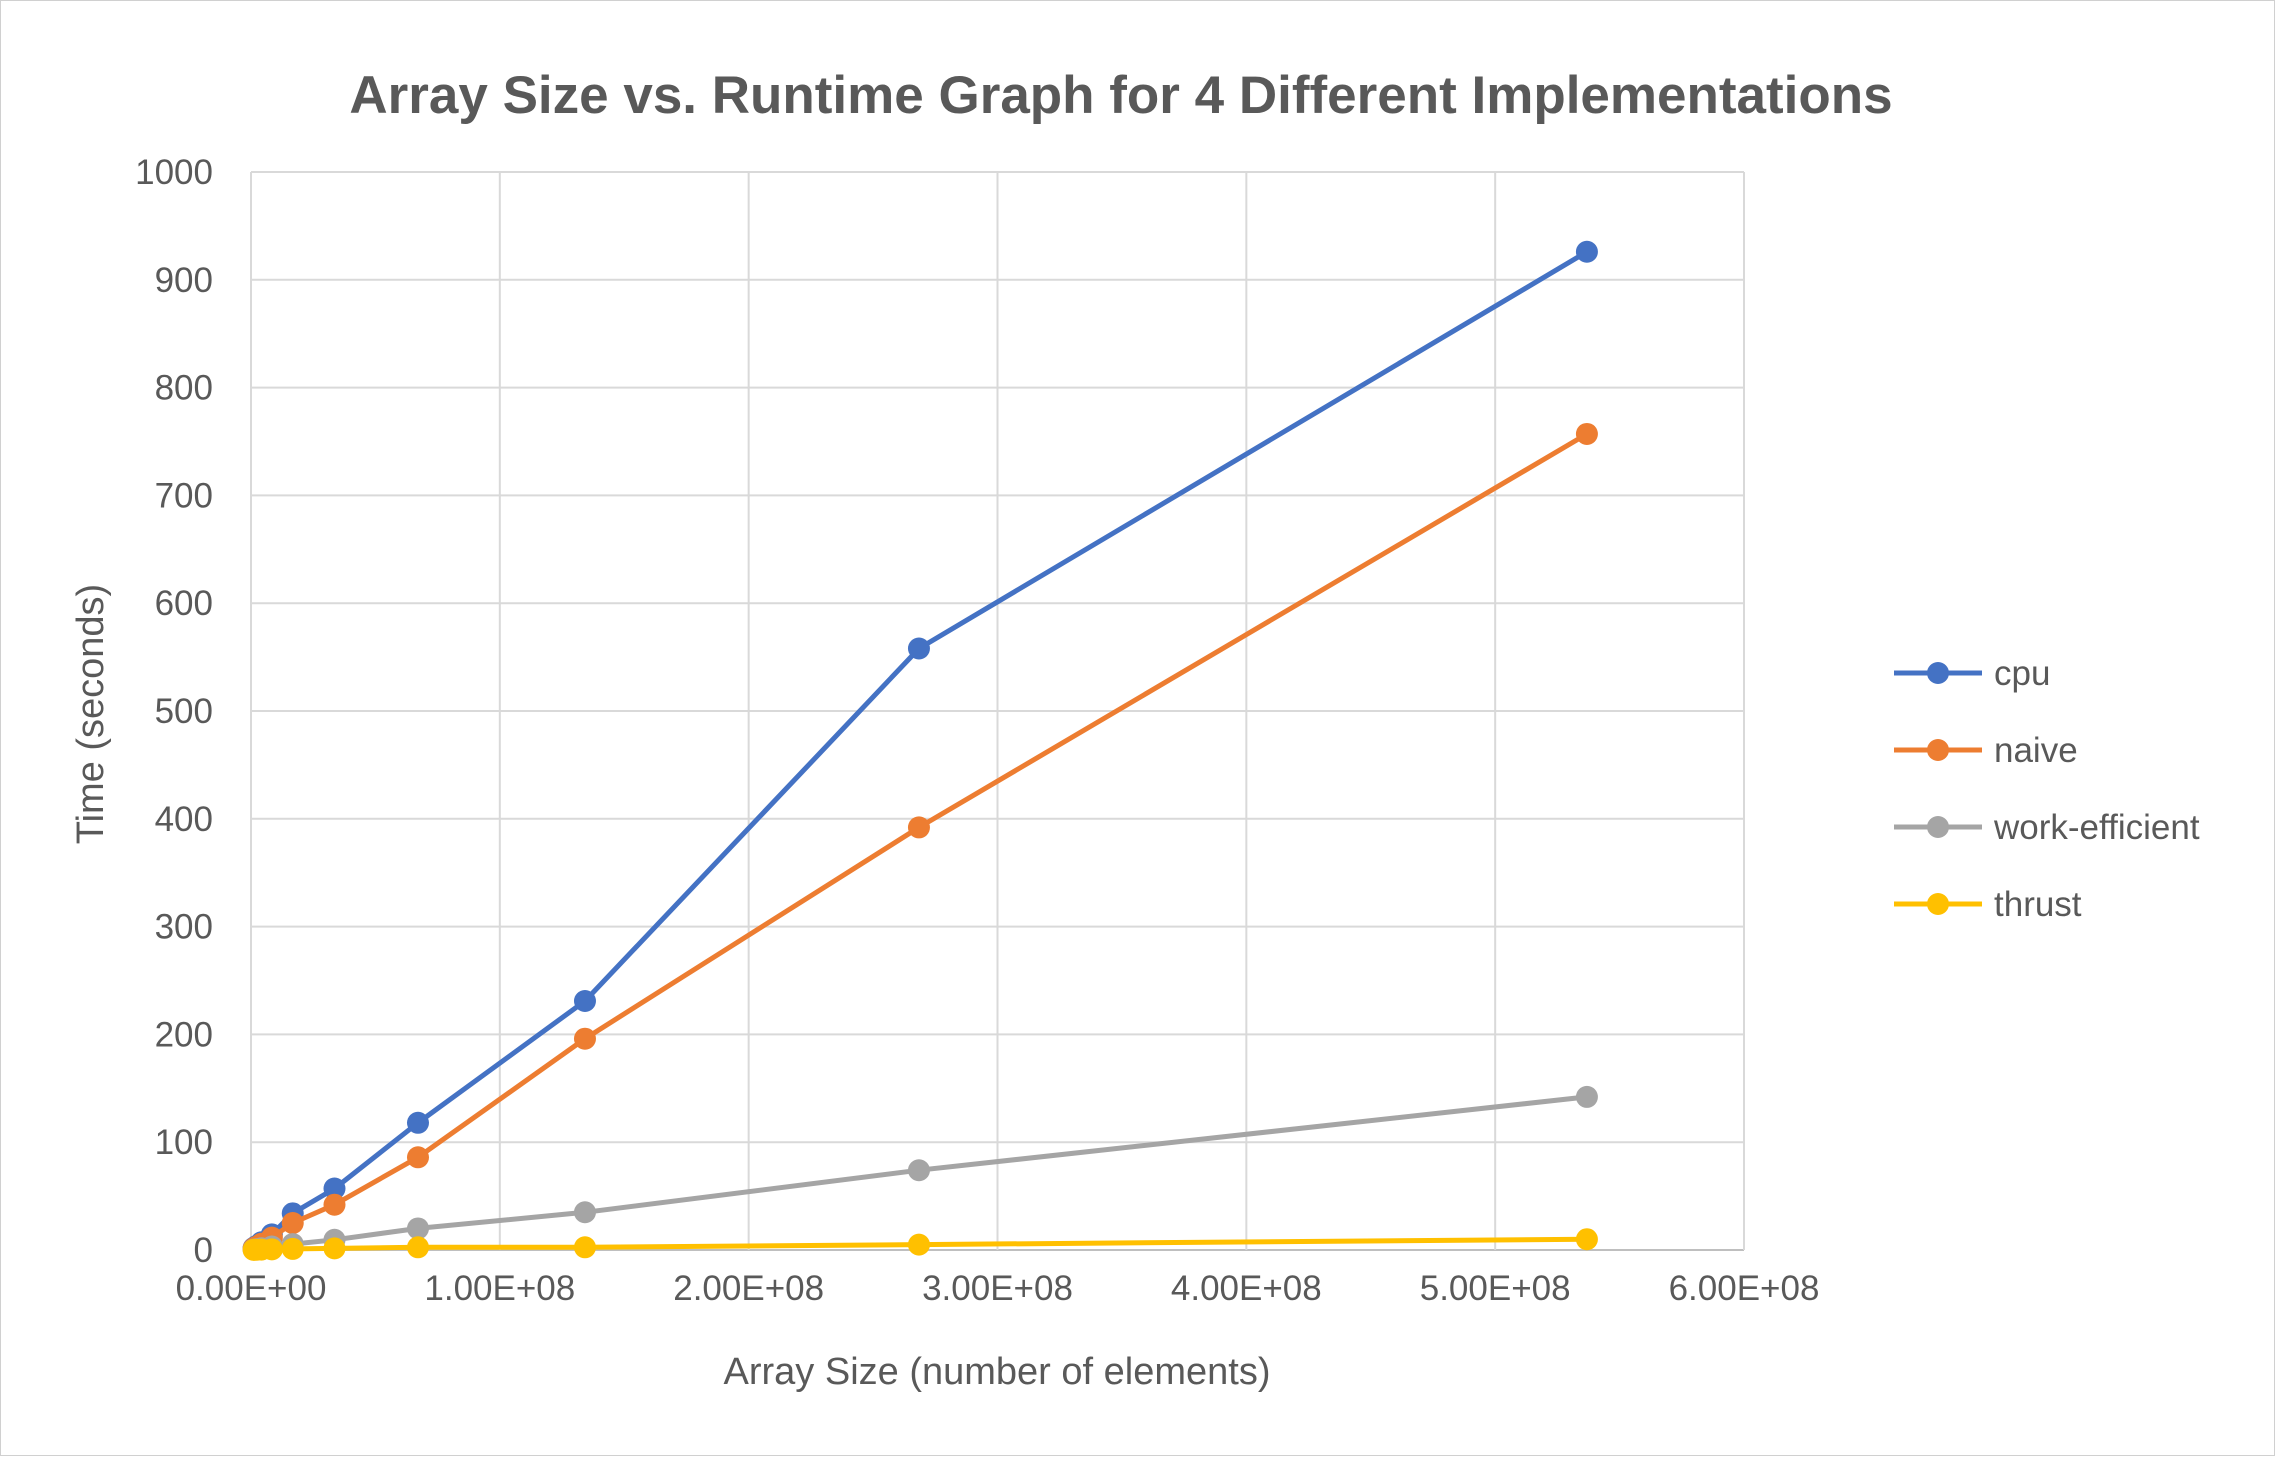 The image size is (2275, 1457). Describe the element at coordinates (2096, 827) in the screenshot. I see `legend-label: work-efficient` at that location.